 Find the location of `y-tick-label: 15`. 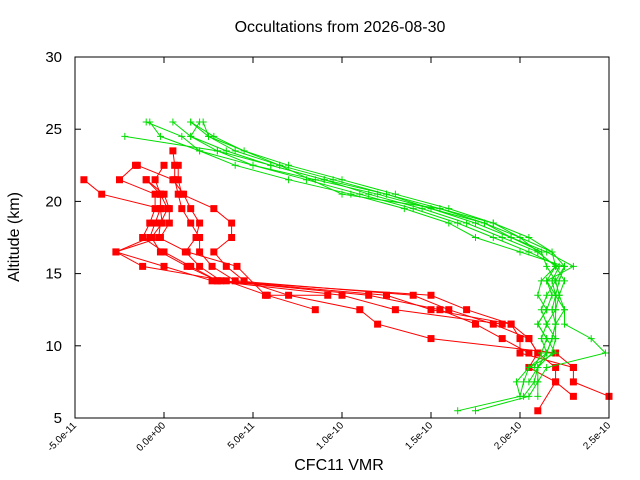

y-tick-label: 15 is located at coordinates (53, 274).